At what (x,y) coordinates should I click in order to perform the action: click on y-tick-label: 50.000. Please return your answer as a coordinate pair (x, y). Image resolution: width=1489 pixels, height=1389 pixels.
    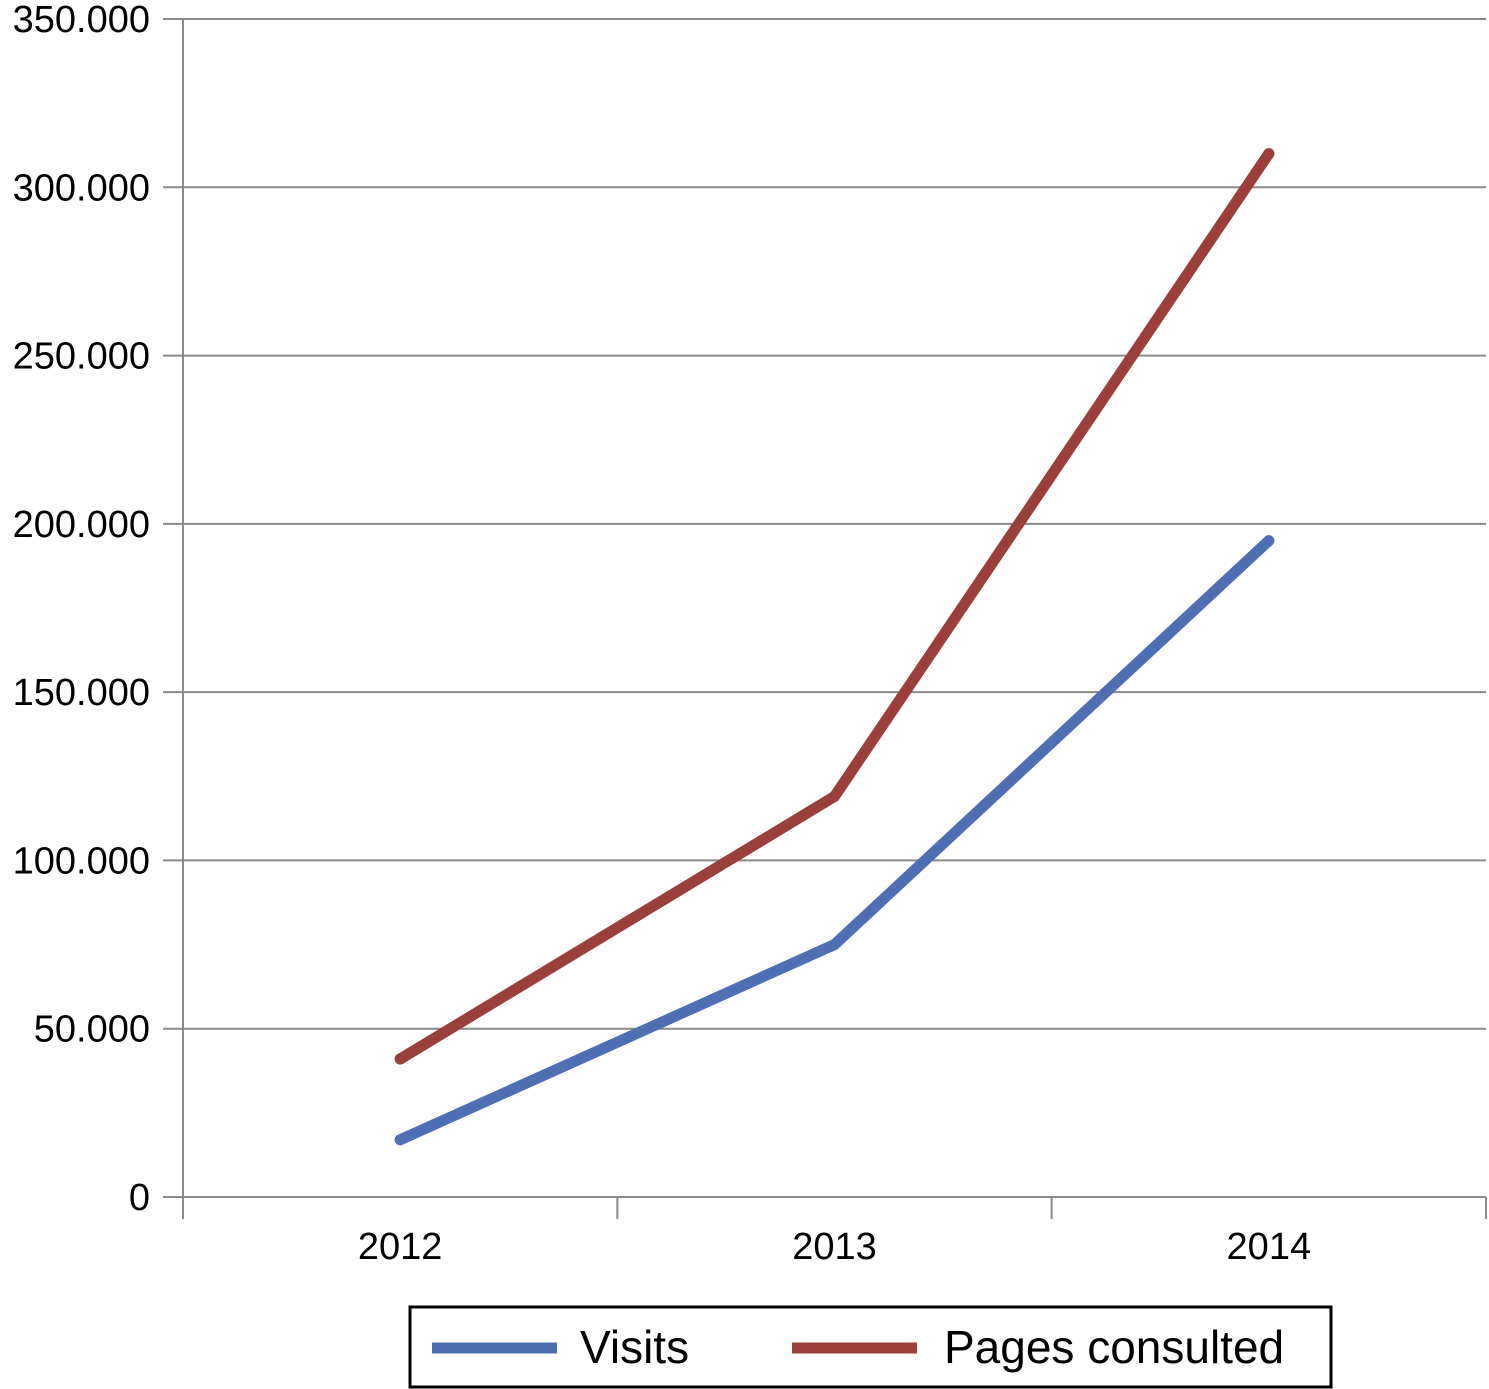
    Looking at the image, I should click on (92, 1030).